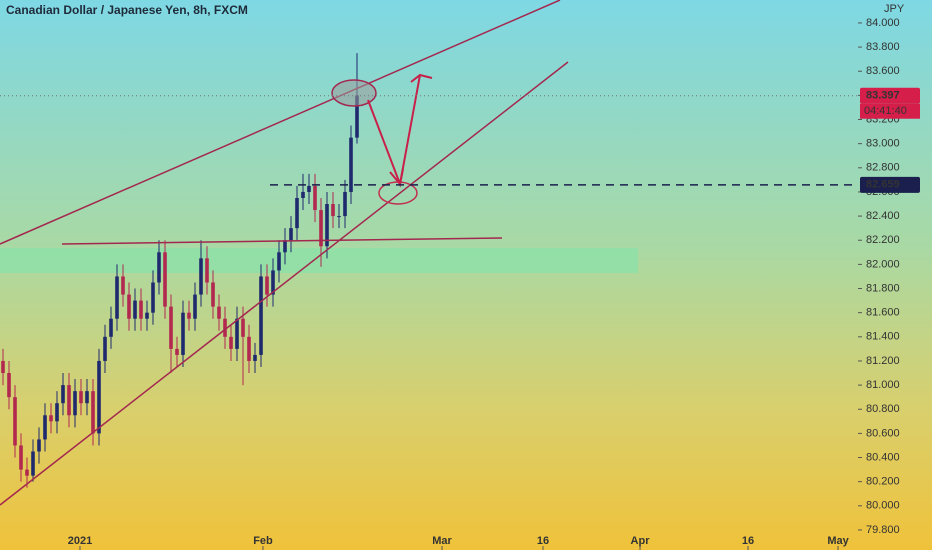 This screenshot has height=550, width=932. What do you see at coordinates (883, 313) in the screenshot?
I see `y-tick-label: 81.600` at bounding box center [883, 313].